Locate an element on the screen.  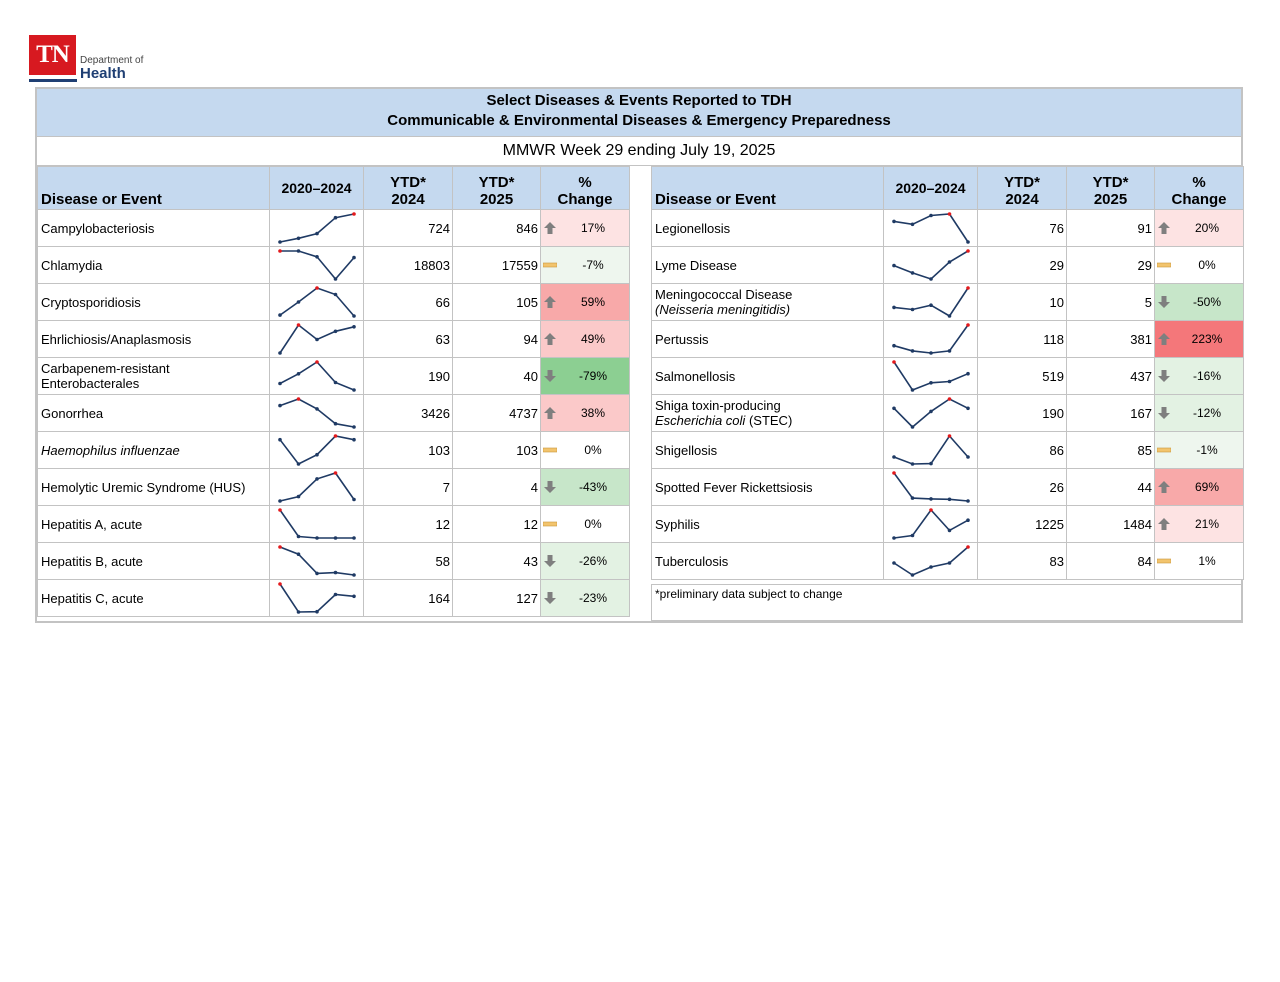
ytd-2025-value: 1484 is located at coordinates (1110, 524).